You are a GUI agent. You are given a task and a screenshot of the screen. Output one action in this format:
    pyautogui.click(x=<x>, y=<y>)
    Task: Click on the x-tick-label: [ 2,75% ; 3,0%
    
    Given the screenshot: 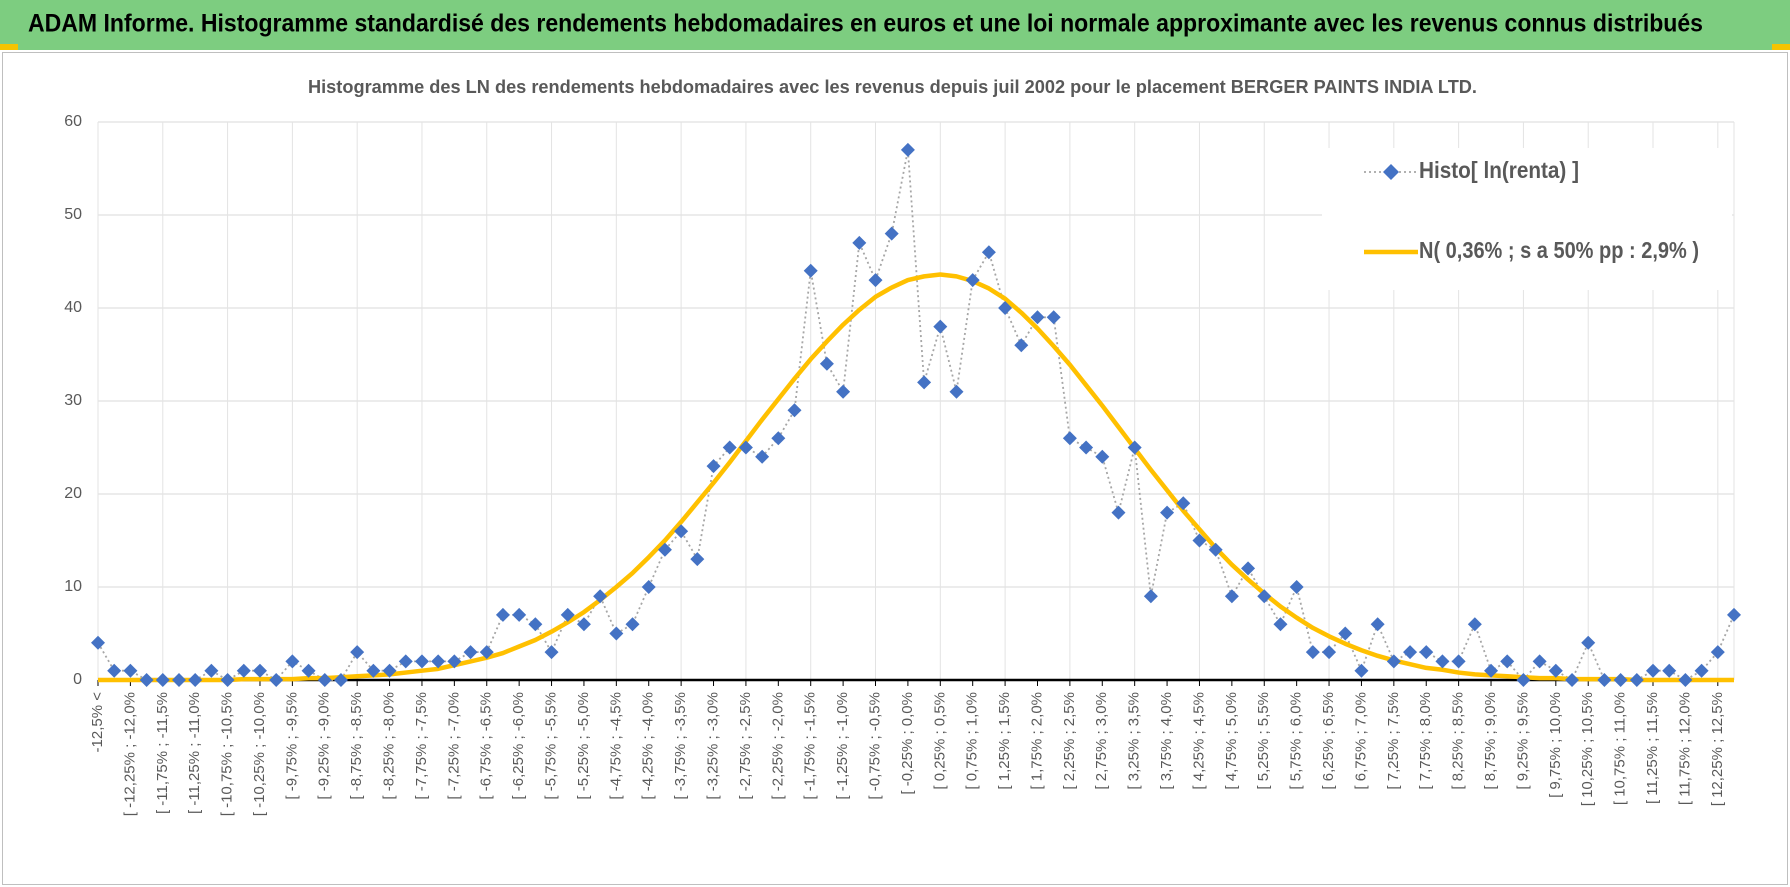 What is the action you would take?
    pyautogui.click(x=1101, y=741)
    